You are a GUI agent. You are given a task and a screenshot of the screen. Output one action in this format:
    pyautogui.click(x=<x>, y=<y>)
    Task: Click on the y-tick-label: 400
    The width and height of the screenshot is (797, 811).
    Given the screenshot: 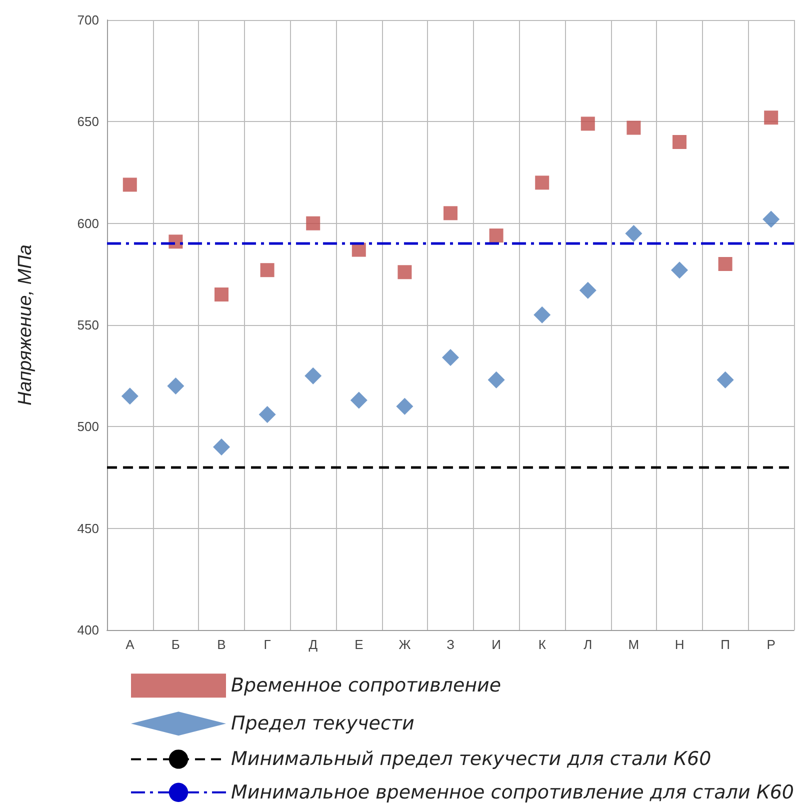 What is the action you would take?
    pyautogui.click(x=88, y=630)
    